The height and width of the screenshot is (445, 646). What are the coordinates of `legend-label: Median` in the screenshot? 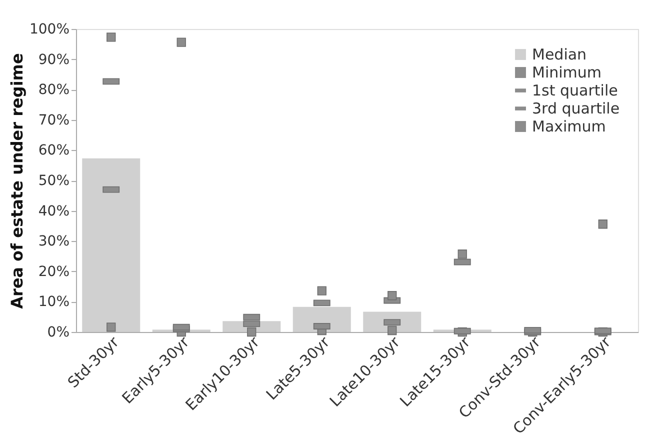 It's located at (559, 55).